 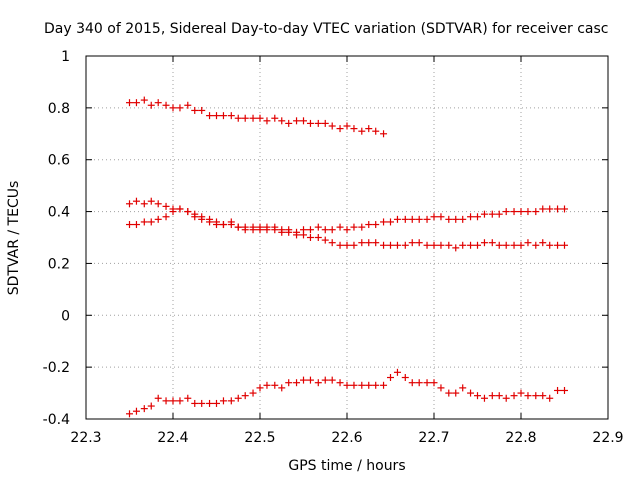 I want to click on x-tick-label: 22.7, so click(x=433, y=438).